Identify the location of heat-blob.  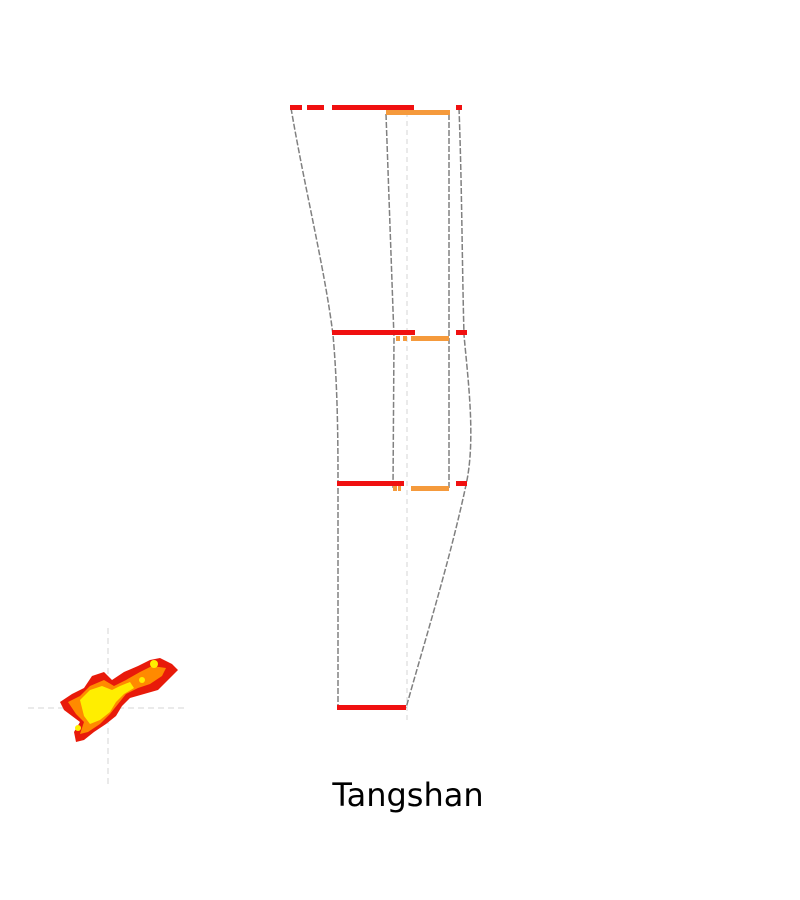
(119, 700).